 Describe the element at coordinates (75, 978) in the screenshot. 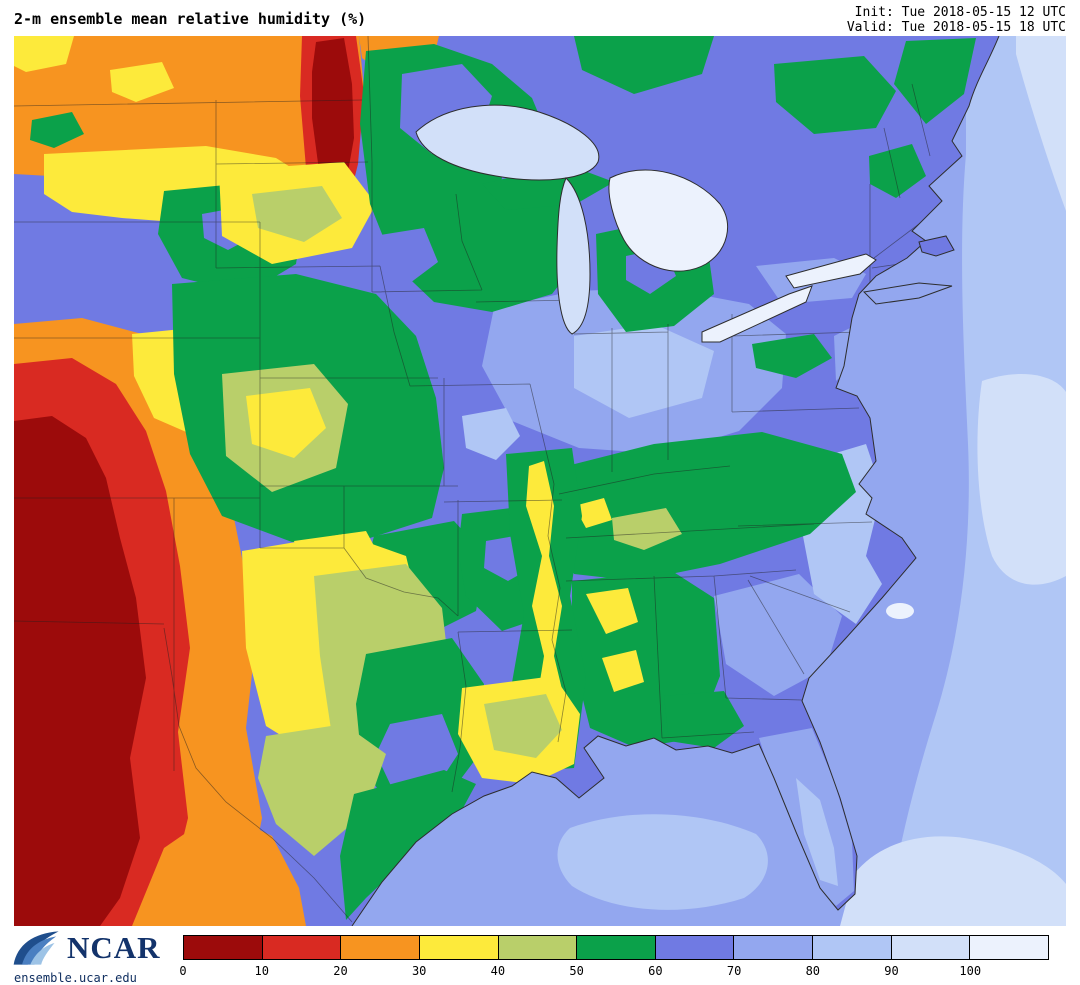

I see `site-url: ensemble.ucar.edu` at that location.